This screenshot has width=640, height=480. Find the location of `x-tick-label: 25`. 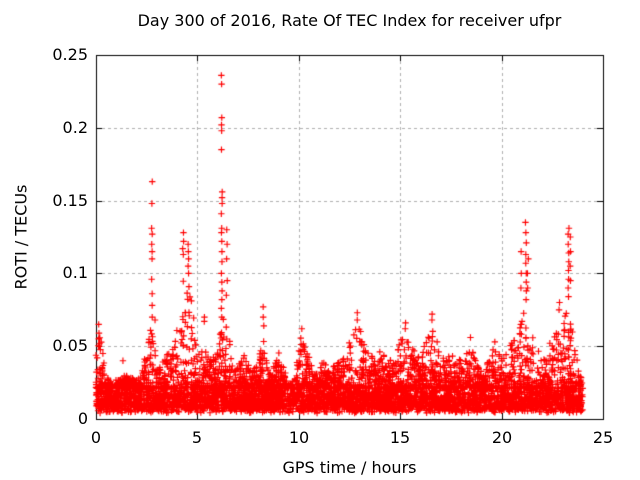

x-tick-label: 25 is located at coordinates (603, 437).